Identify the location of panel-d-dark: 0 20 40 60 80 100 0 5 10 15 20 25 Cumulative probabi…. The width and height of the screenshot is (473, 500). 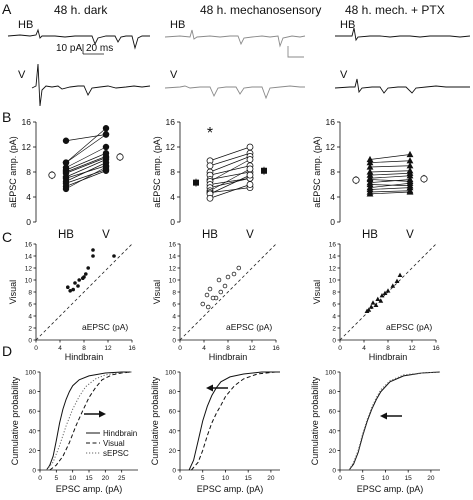
(74, 432).